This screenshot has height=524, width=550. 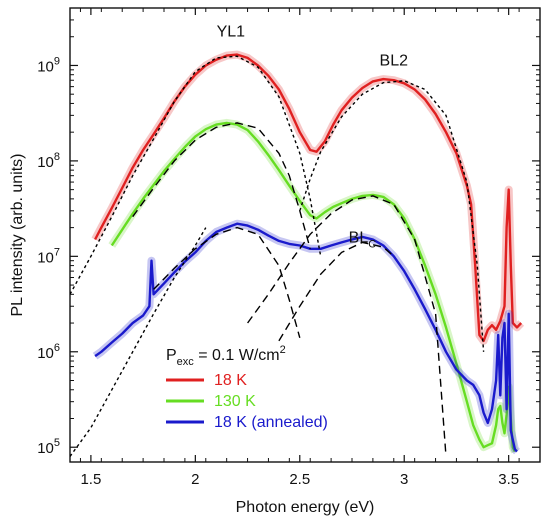 What do you see at coordinates (231, 32) in the screenshot?
I see `annotation-yl1: YL1` at bounding box center [231, 32].